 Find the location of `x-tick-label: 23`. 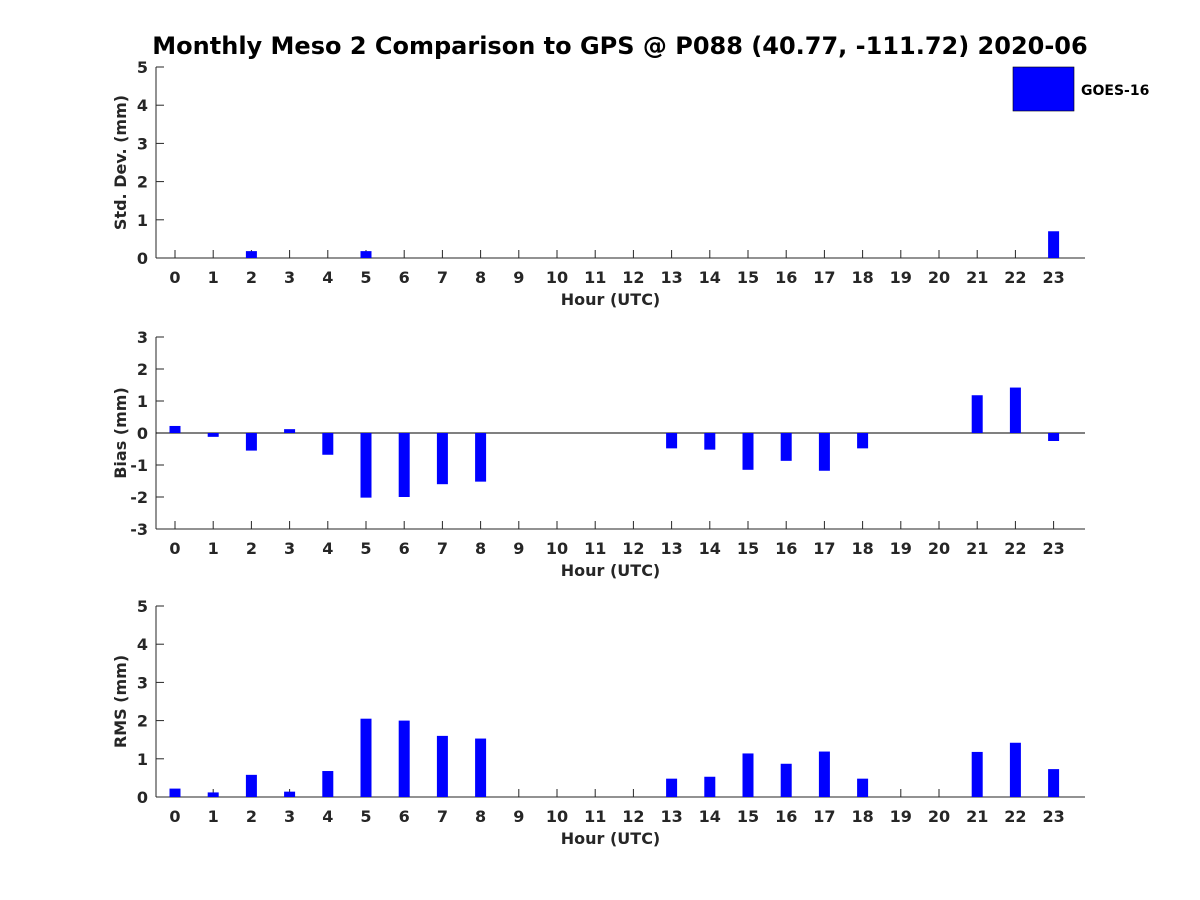

x-tick-label: 23 is located at coordinates (1053, 816).